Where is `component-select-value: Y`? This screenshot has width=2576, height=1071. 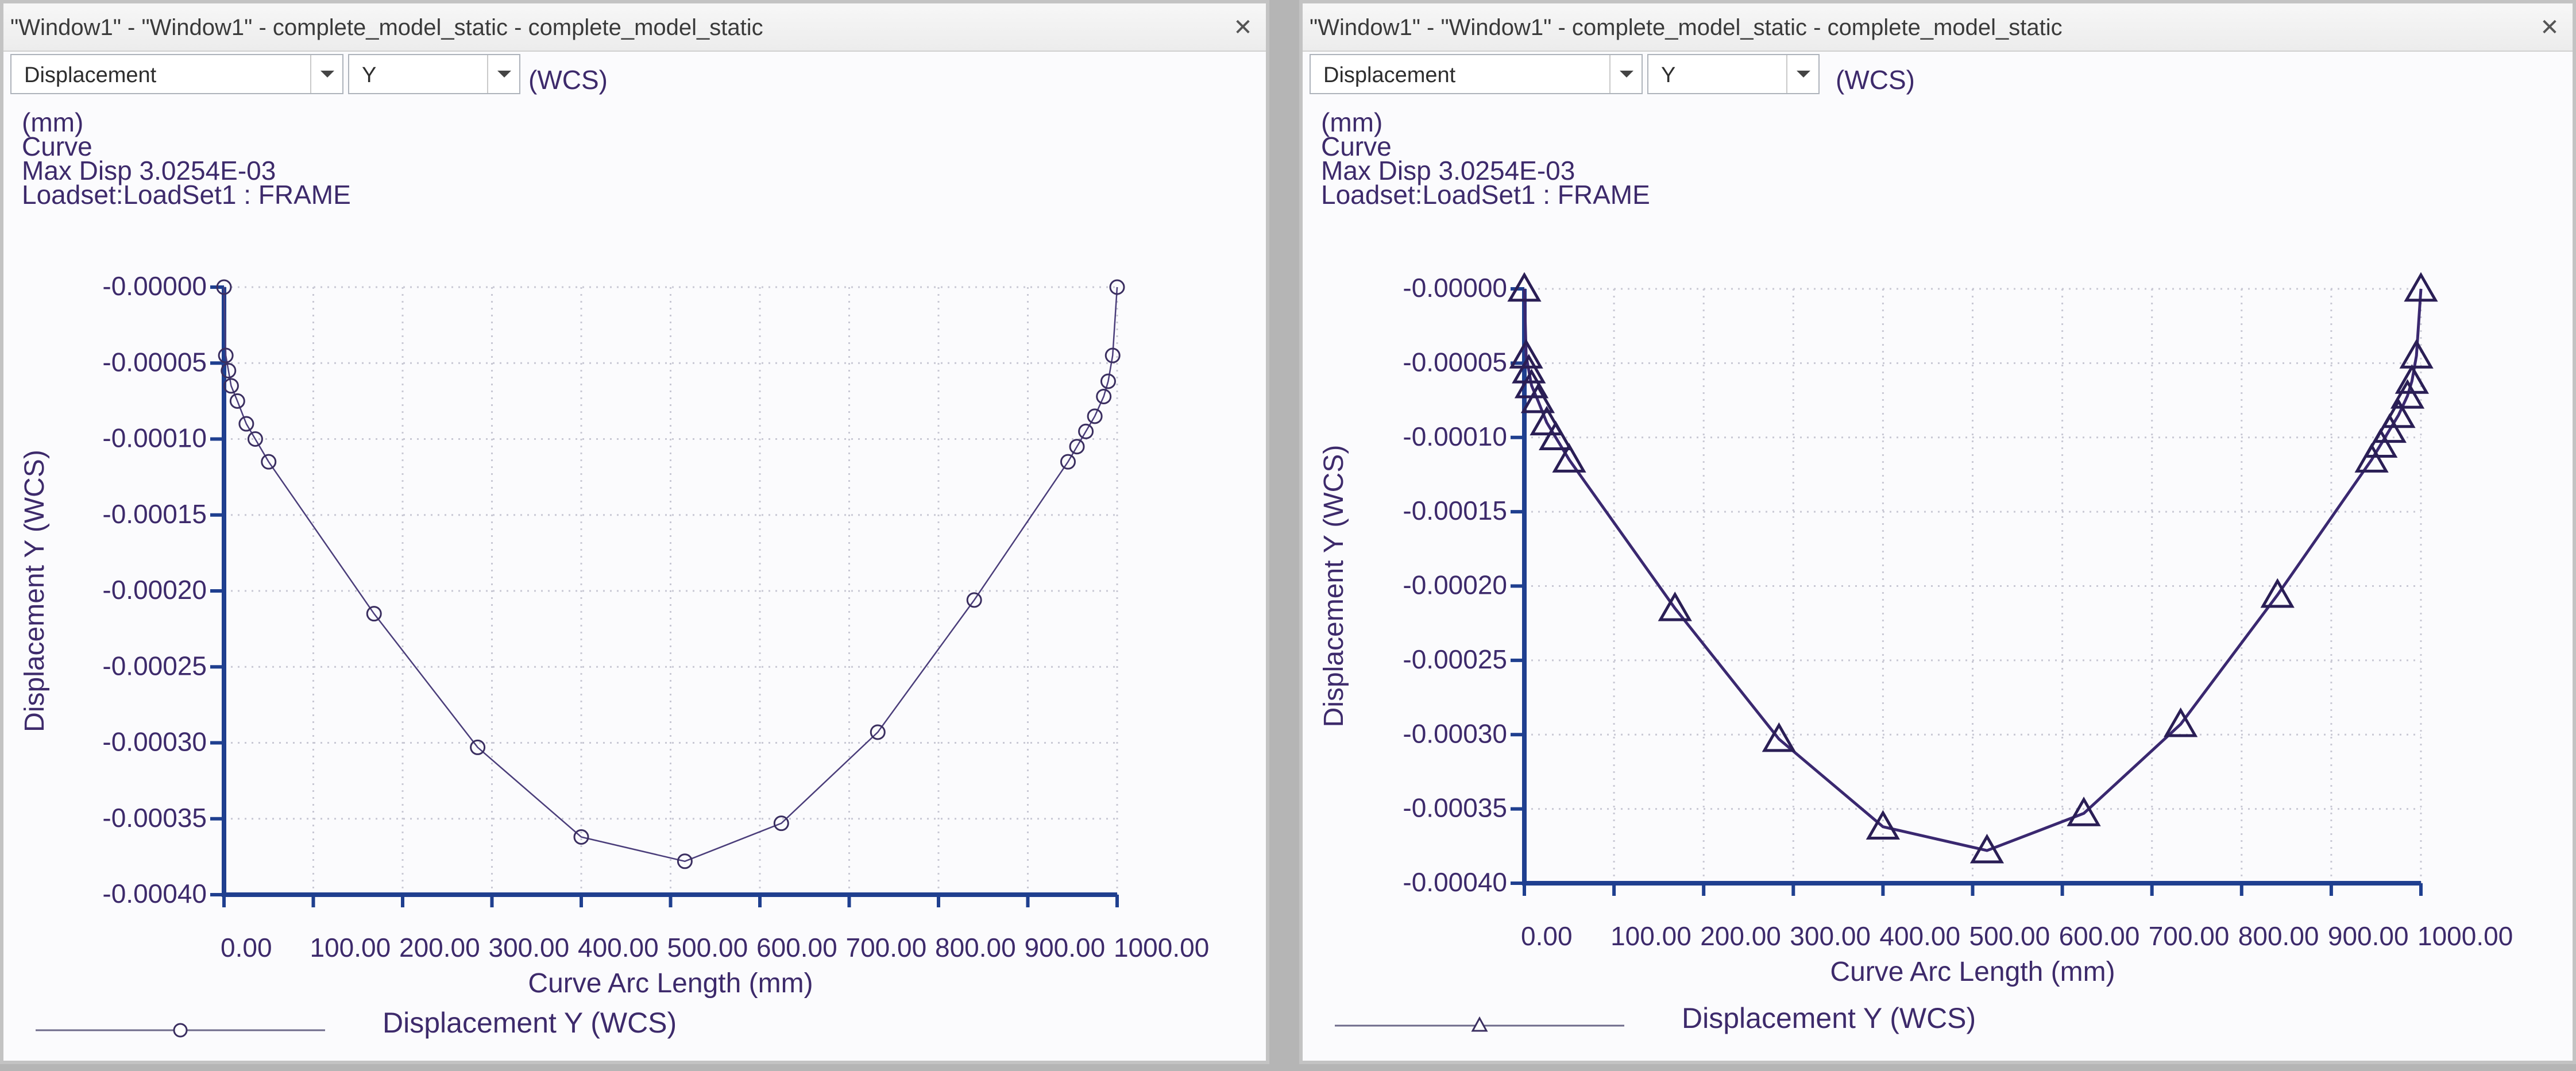 component-select-value: Y is located at coordinates (369, 75).